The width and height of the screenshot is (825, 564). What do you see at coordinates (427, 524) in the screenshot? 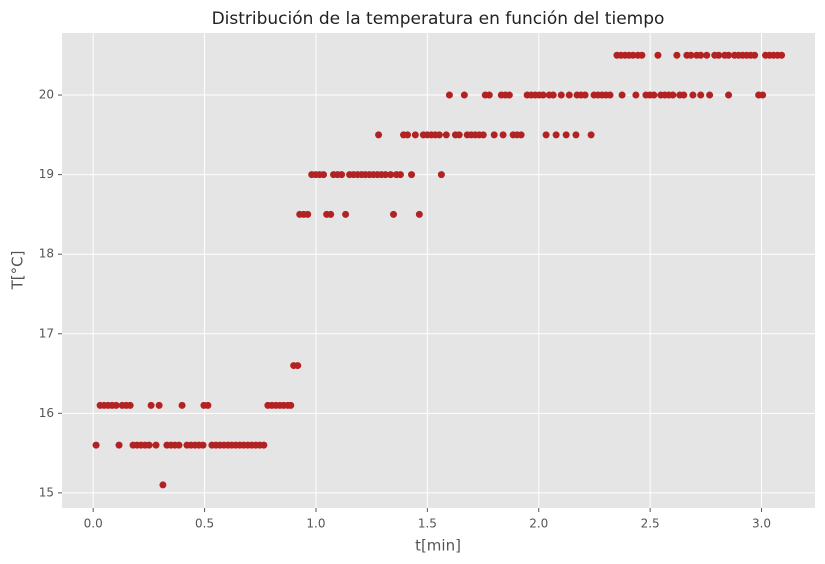
I see `x-tick-label: 1.5` at bounding box center [427, 524].